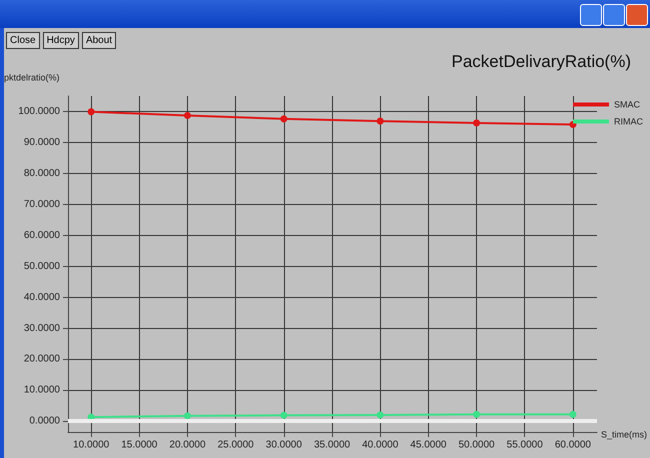 This screenshot has width=650, height=458. What do you see at coordinates (187, 445) in the screenshot?
I see `x-tick-label: 20.0000` at bounding box center [187, 445].